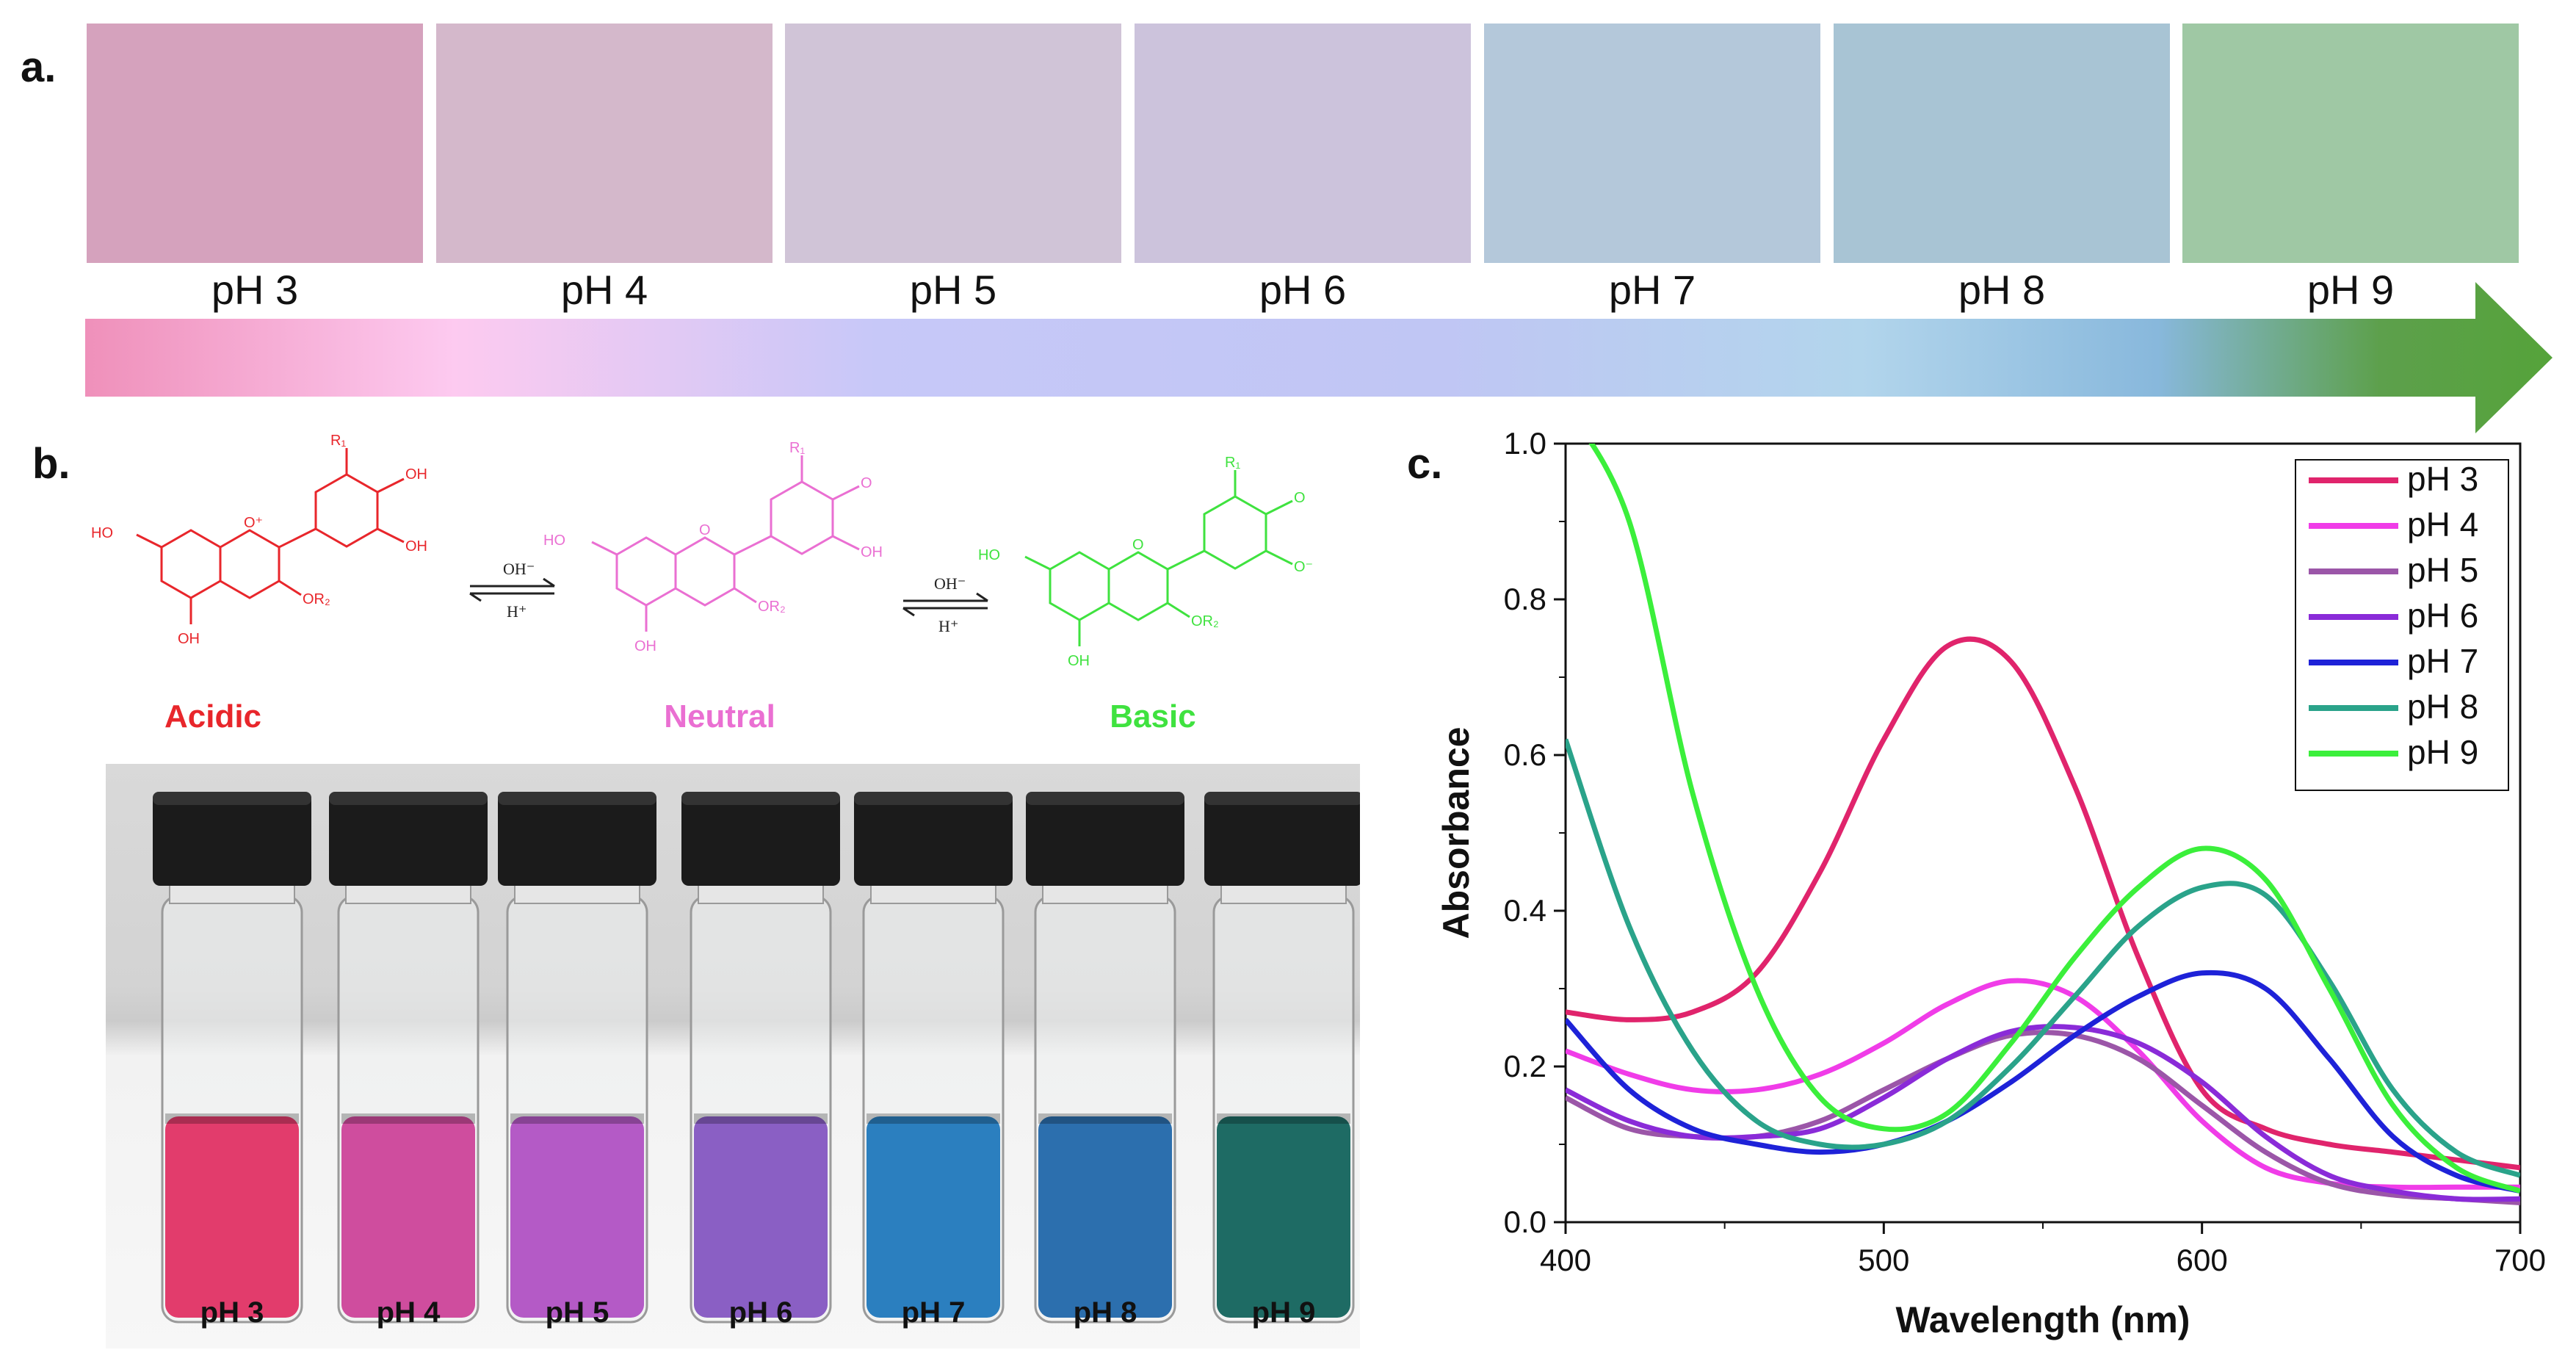 The image size is (2576, 1361). What do you see at coordinates (760, 1312) in the screenshot?
I see `vial-label: pH 6` at bounding box center [760, 1312].